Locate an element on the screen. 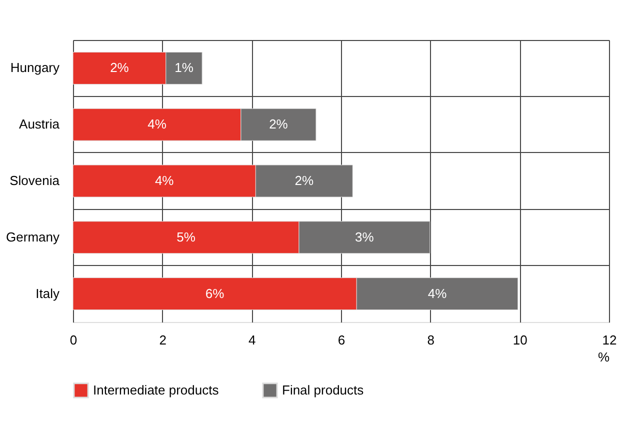  y-tick-label: Hungary is located at coordinates (35, 68).